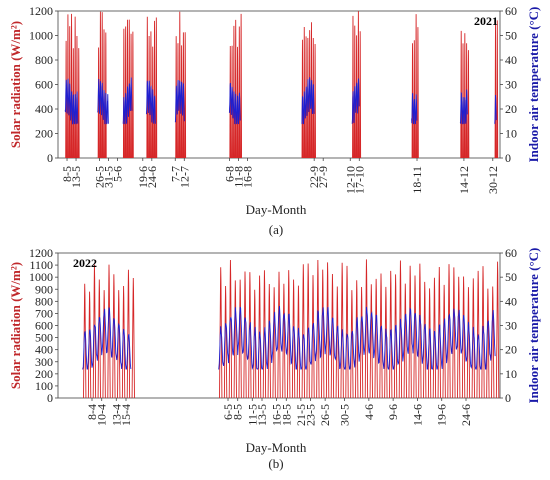 Image resolution: width=550 pixels, height=480 pixels. I want to click on x-tick-label: 12-10, so click(350, 180).